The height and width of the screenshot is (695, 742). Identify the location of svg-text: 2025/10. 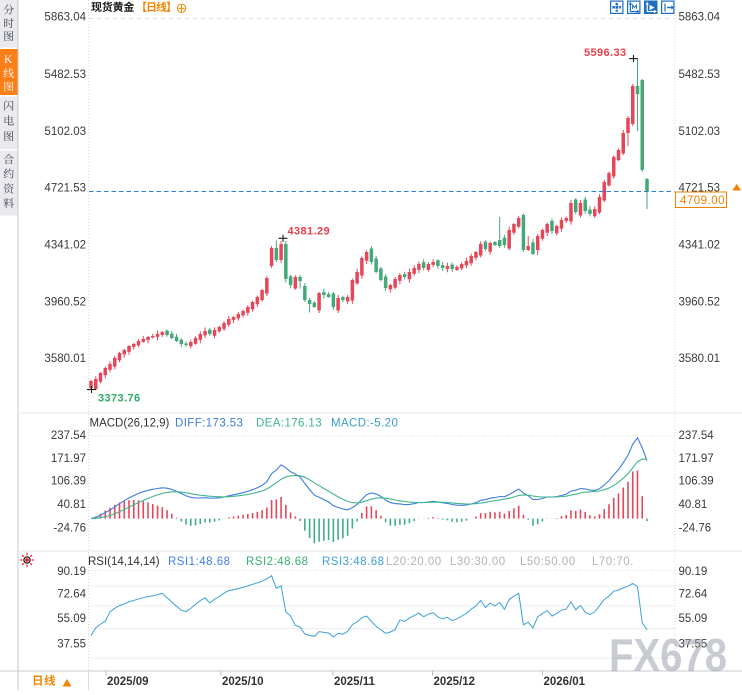
(243, 682).